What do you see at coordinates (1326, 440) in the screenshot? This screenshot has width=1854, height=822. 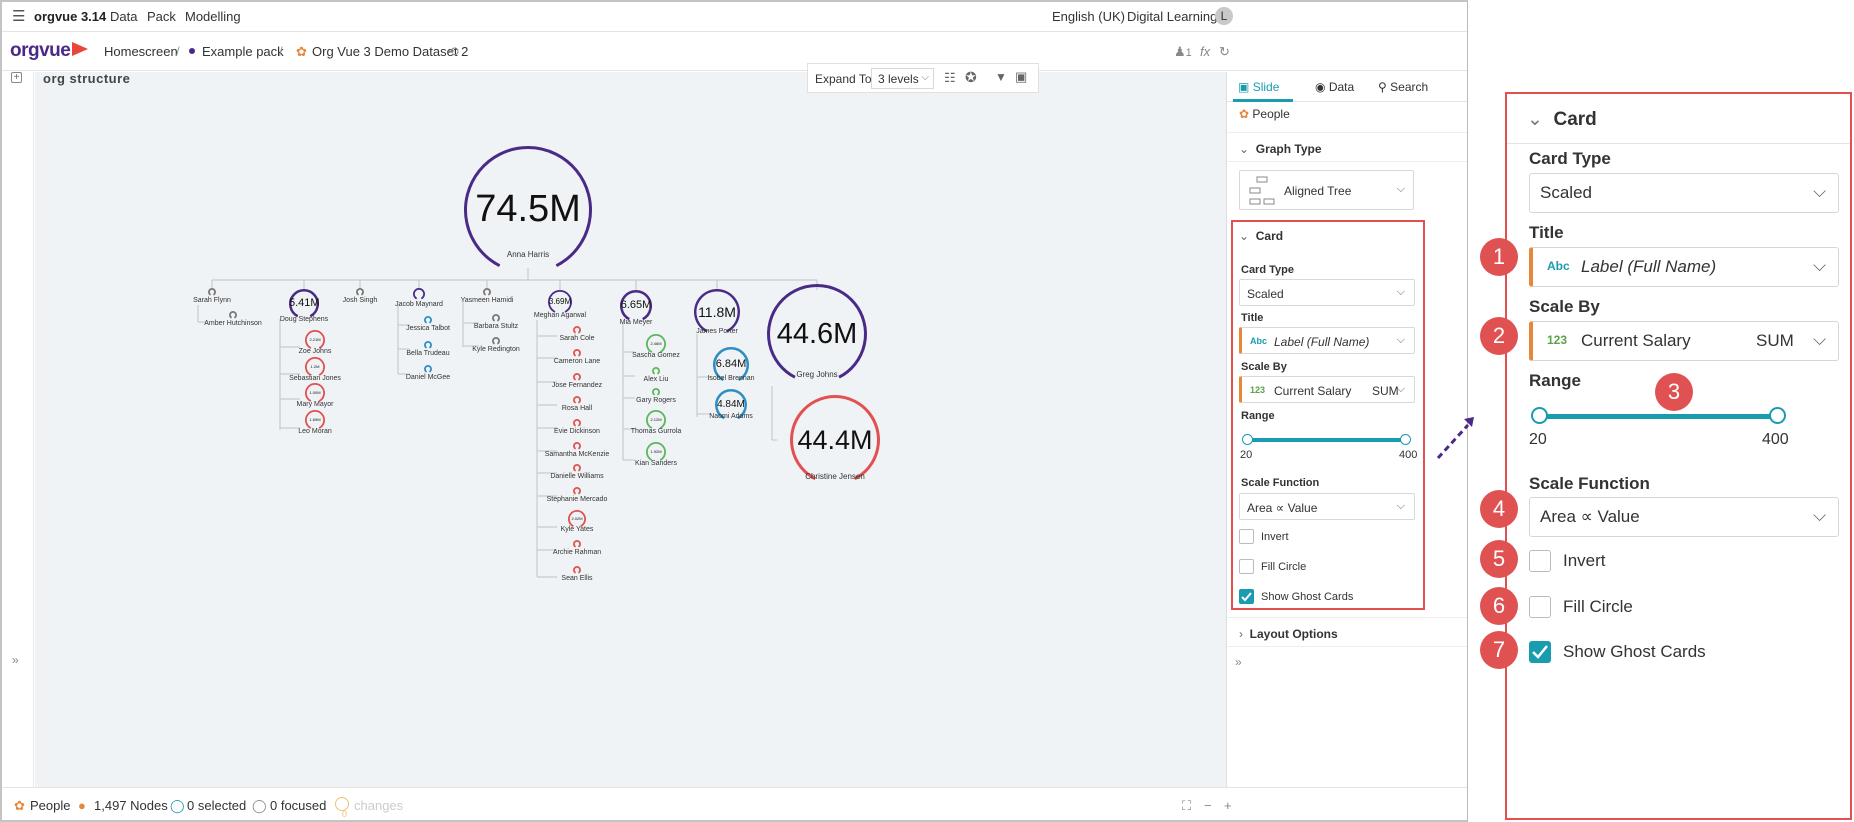 I see `range-slider` at bounding box center [1326, 440].